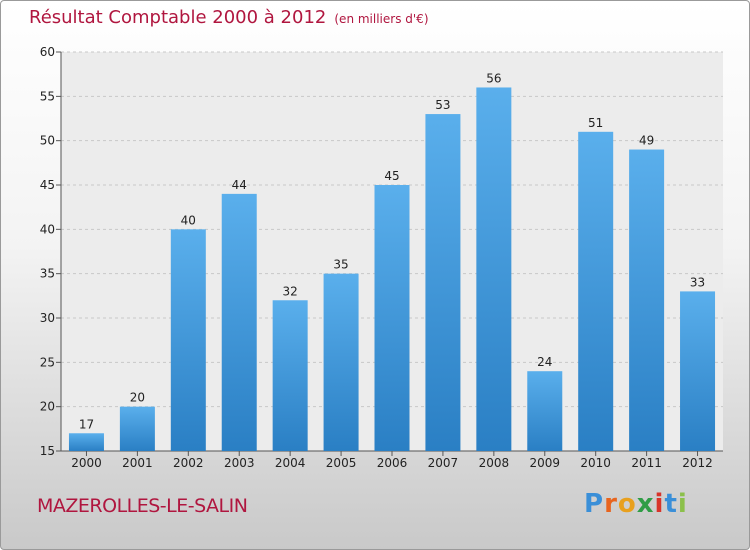 The height and width of the screenshot is (550, 750). Describe the element at coordinates (646, 463) in the screenshot. I see `x-tick-label: 2011` at that location.